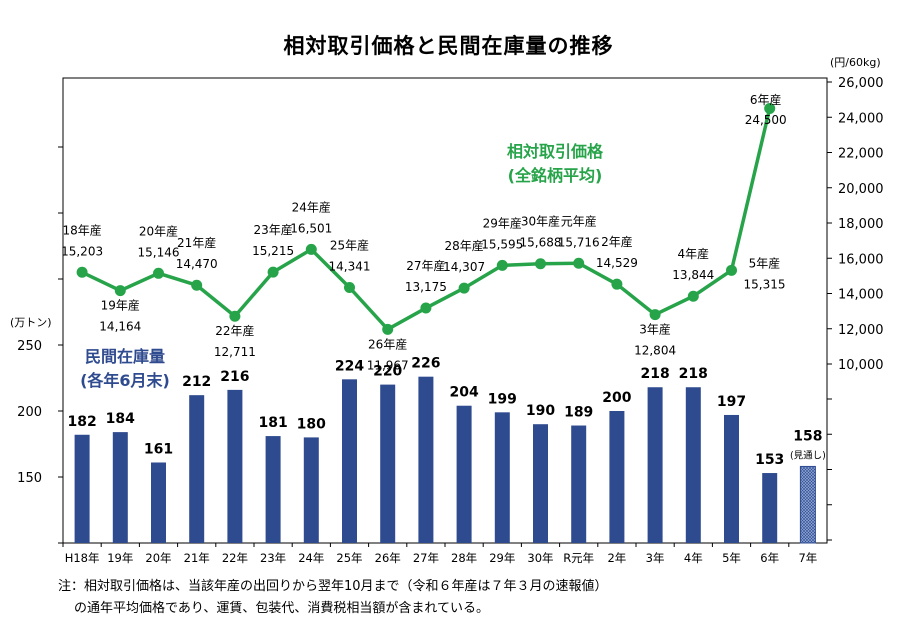 This screenshot has width=897, height=620. I want to click on inventory-value-label: 158, so click(807, 436).